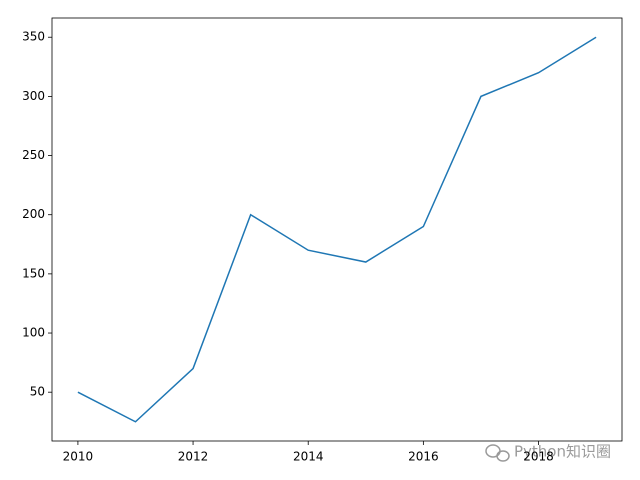  What do you see at coordinates (33, 37) in the screenshot?
I see `y-tick-label: 350` at bounding box center [33, 37].